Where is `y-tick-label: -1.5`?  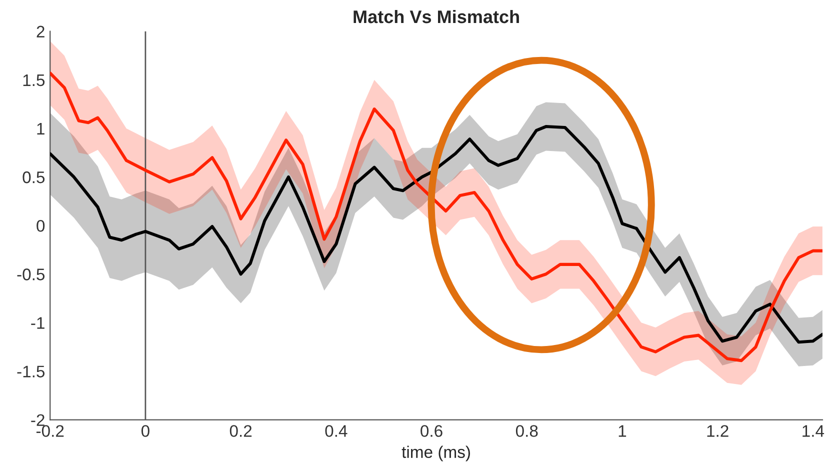
y-tick-label: -1.5 is located at coordinates (31, 372).